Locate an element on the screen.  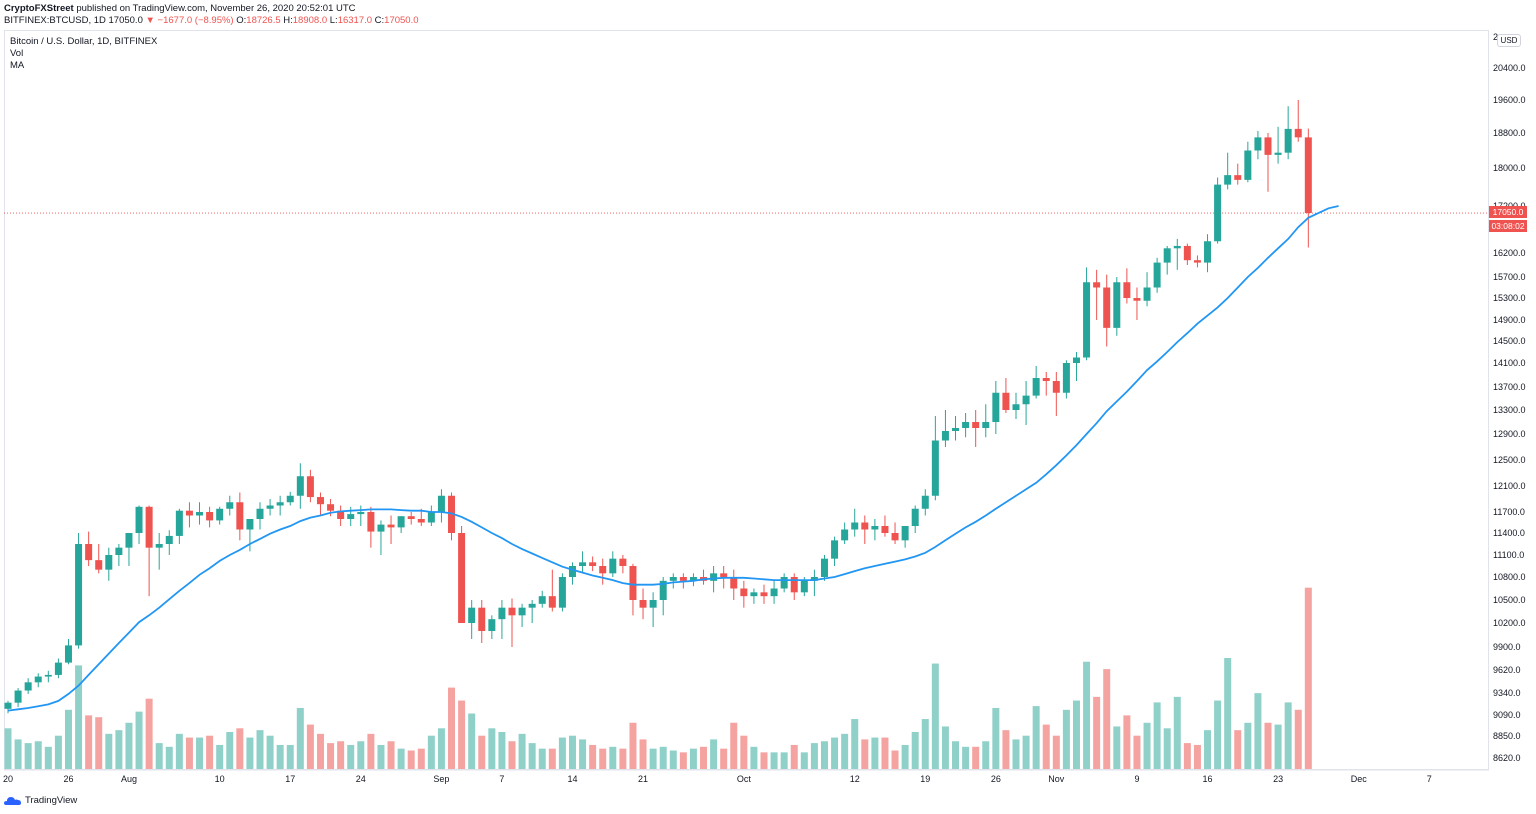
brand-name: TradingView is located at coordinates (51, 800).